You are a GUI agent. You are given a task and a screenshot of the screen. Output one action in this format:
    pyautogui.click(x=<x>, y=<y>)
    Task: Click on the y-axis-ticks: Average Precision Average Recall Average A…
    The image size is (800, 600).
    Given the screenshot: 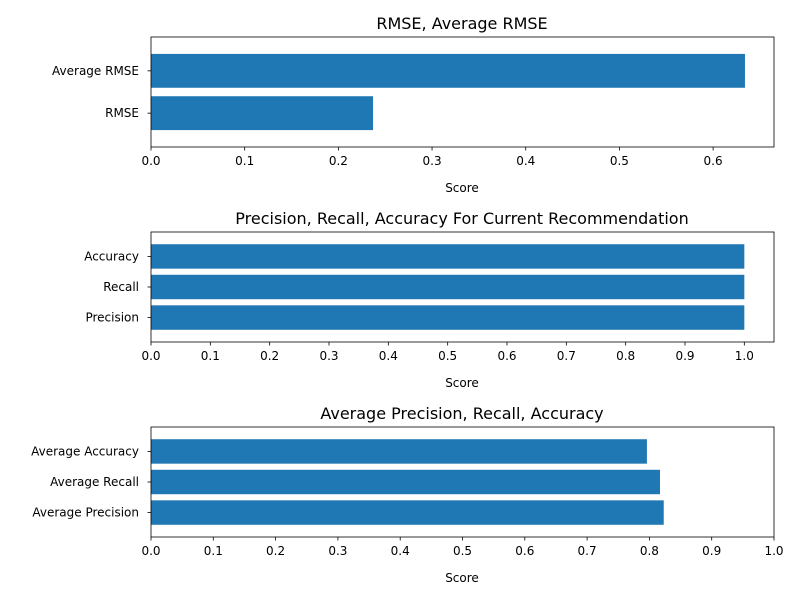 What is the action you would take?
    pyautogui.click(x=91, y=482)
    